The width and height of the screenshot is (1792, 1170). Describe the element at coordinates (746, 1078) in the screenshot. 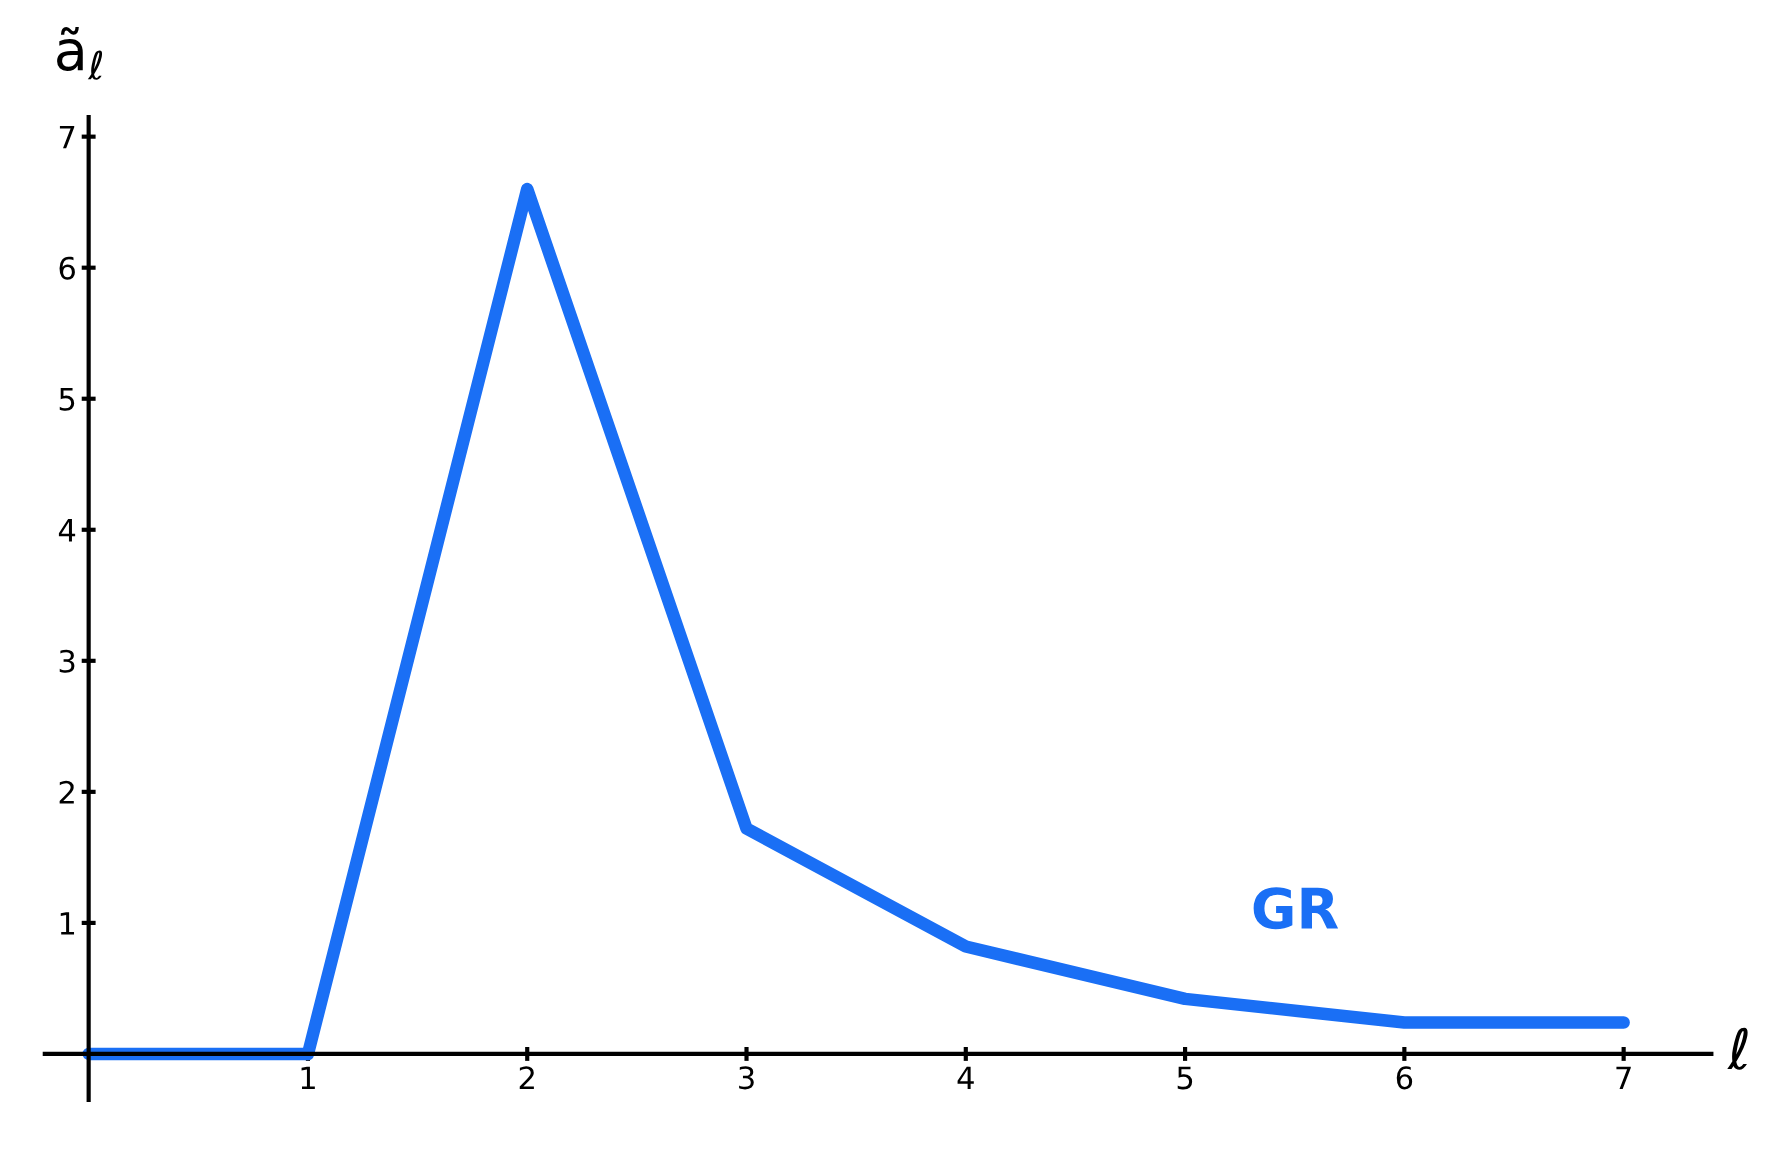

I see `x-tick-label: 3` at that location.